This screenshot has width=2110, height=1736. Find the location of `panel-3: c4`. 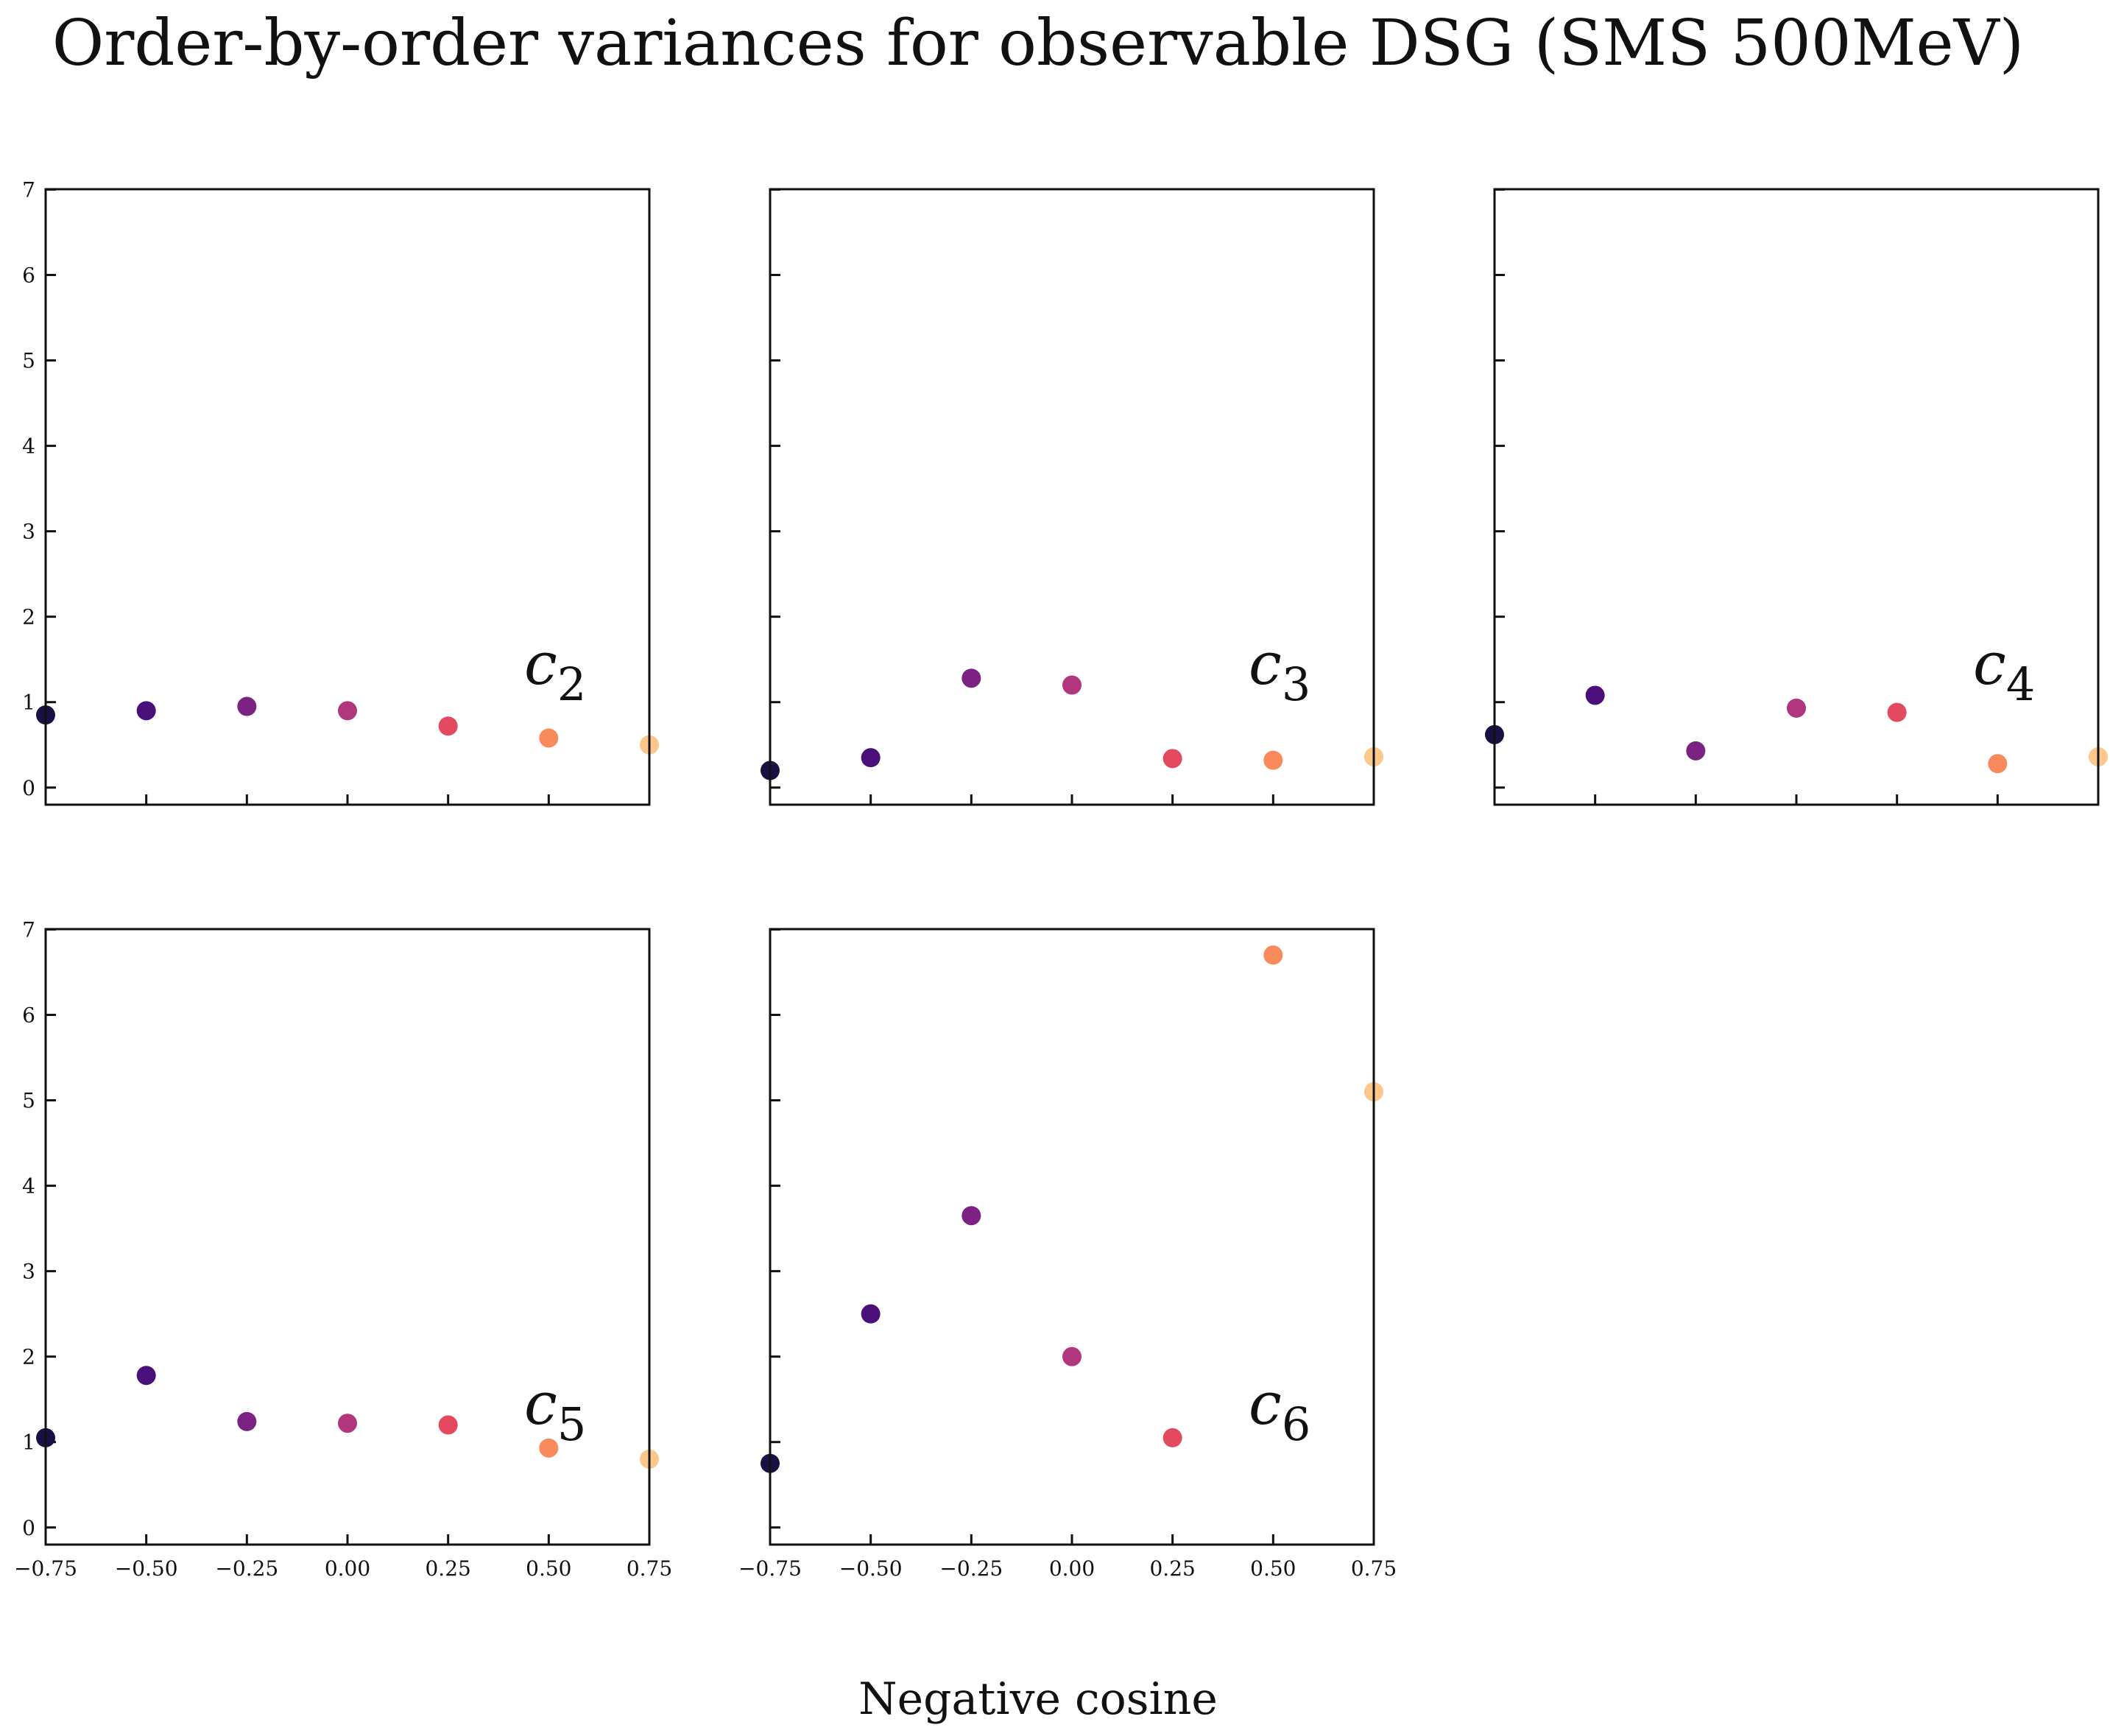

panel-3: c4 is located at coordinates (1796, 497).